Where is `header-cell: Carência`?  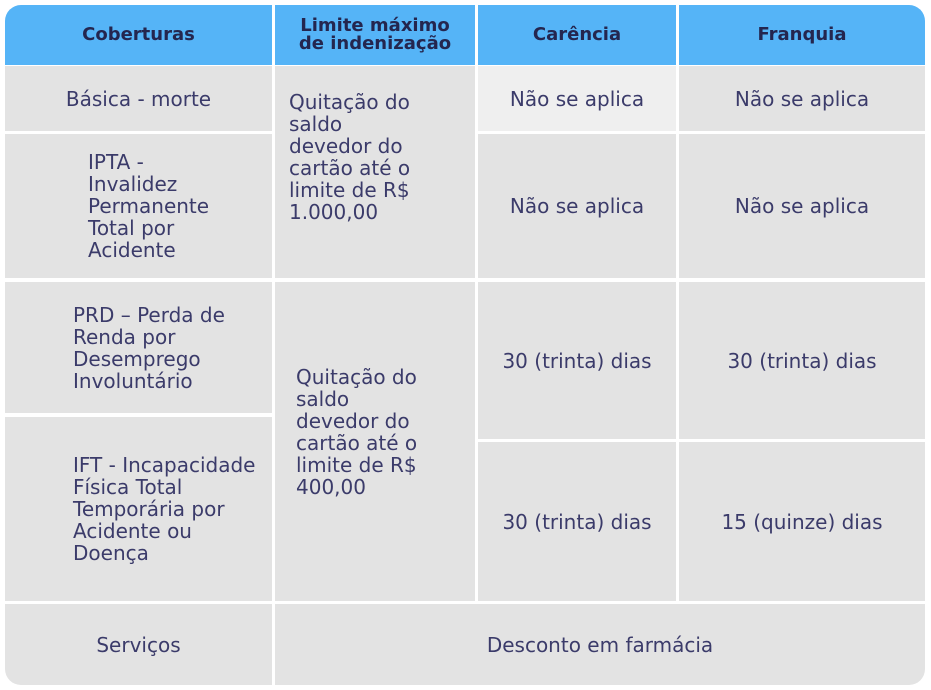
header-cell: Carência is located at coordinates (577, 35).